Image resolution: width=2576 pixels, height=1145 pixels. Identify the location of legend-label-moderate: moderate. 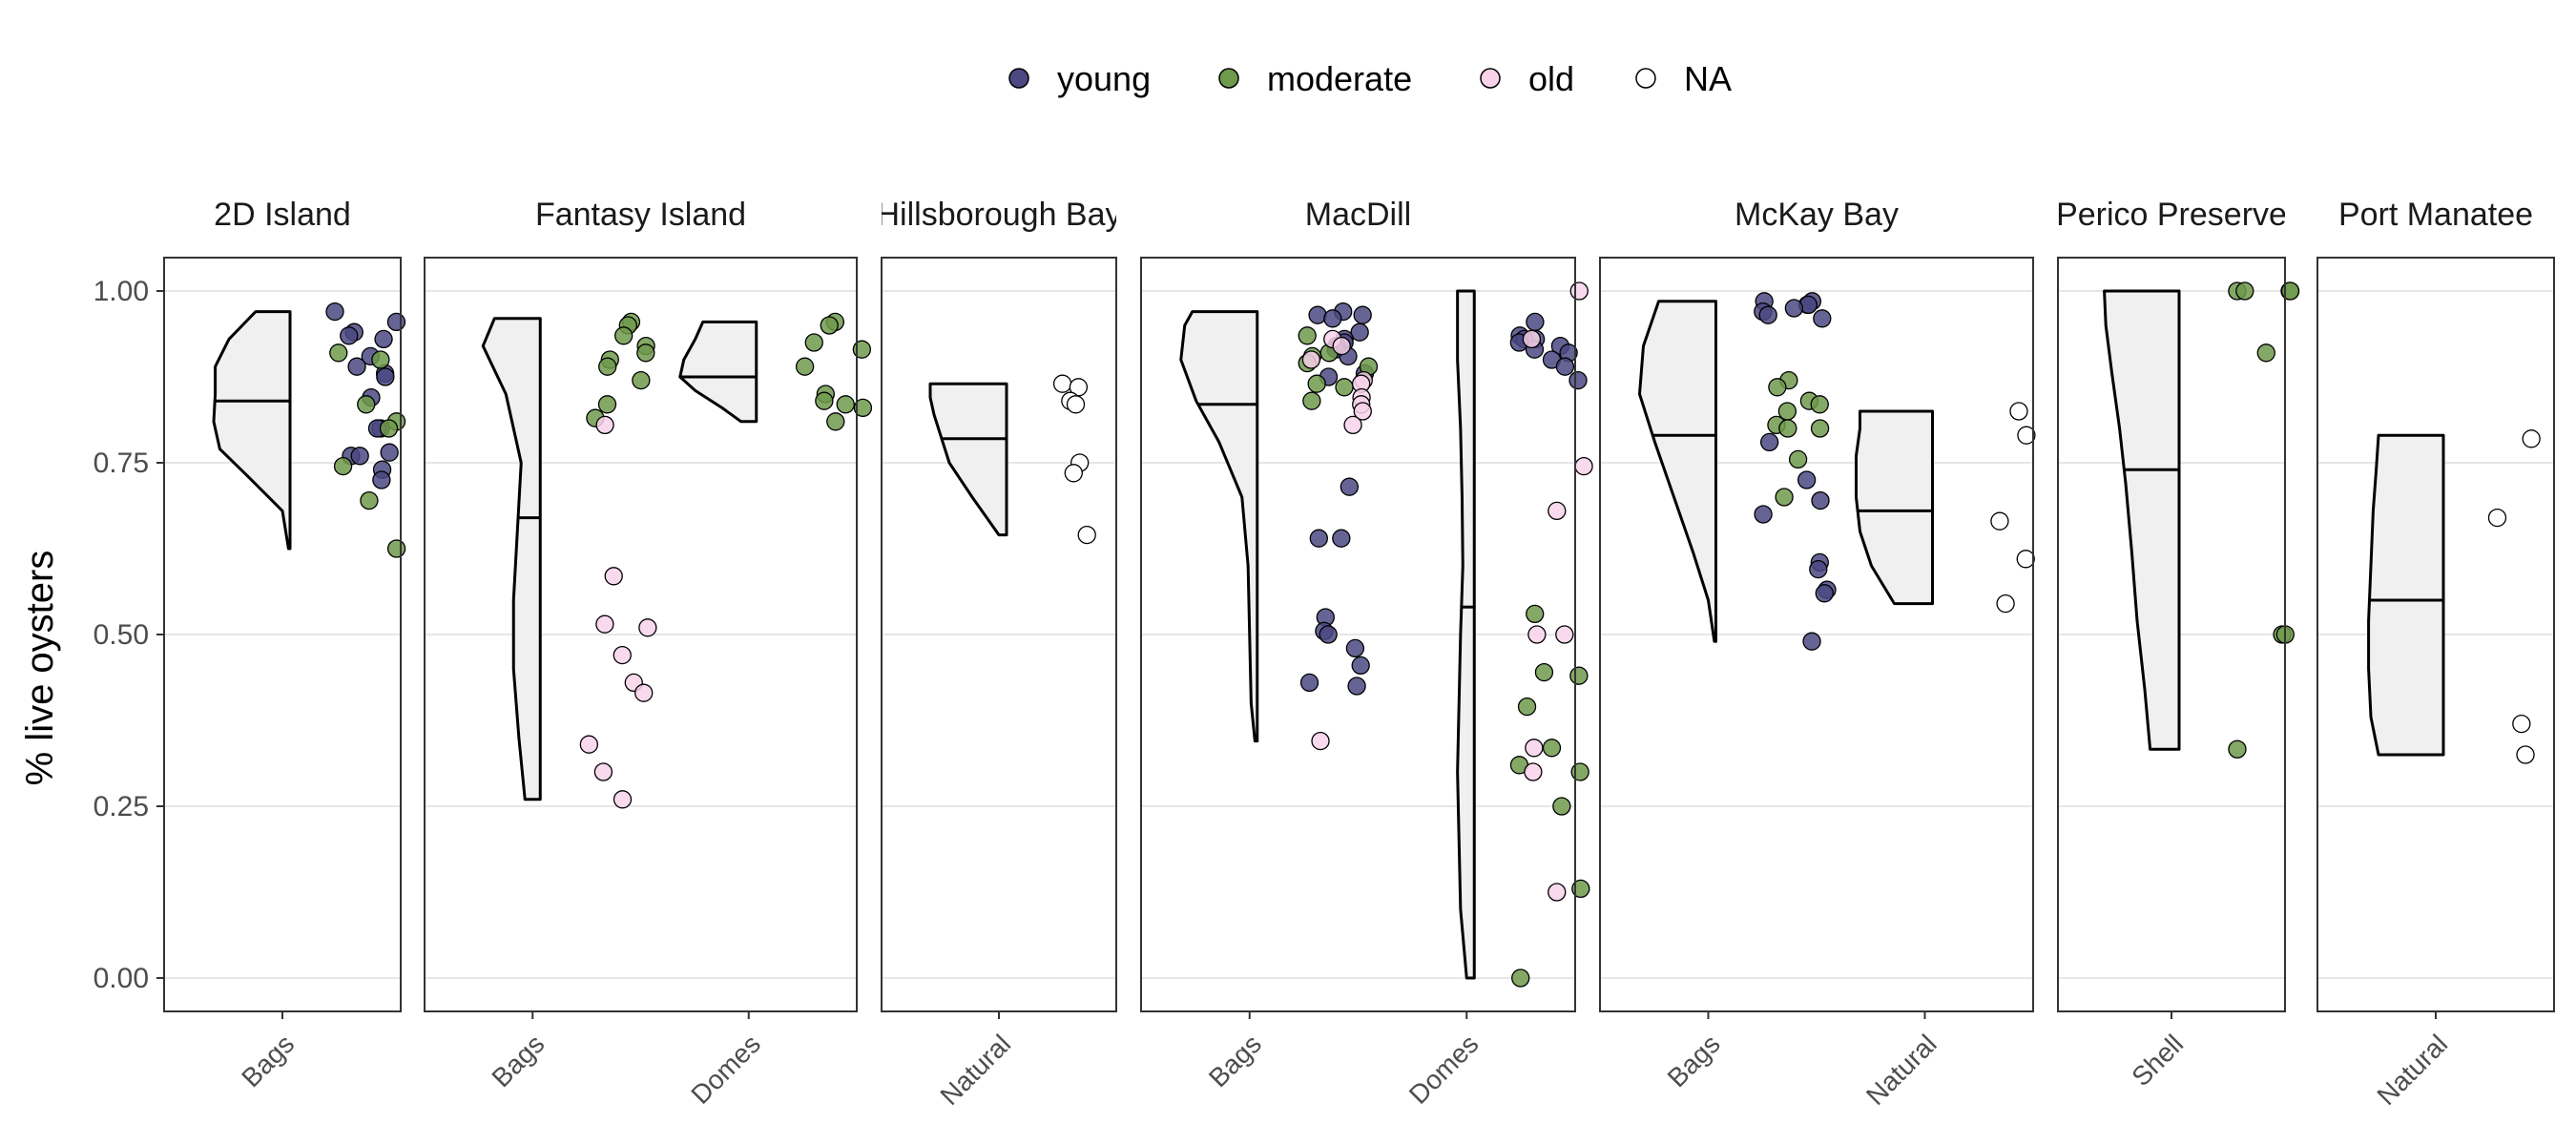
(1339, 79).